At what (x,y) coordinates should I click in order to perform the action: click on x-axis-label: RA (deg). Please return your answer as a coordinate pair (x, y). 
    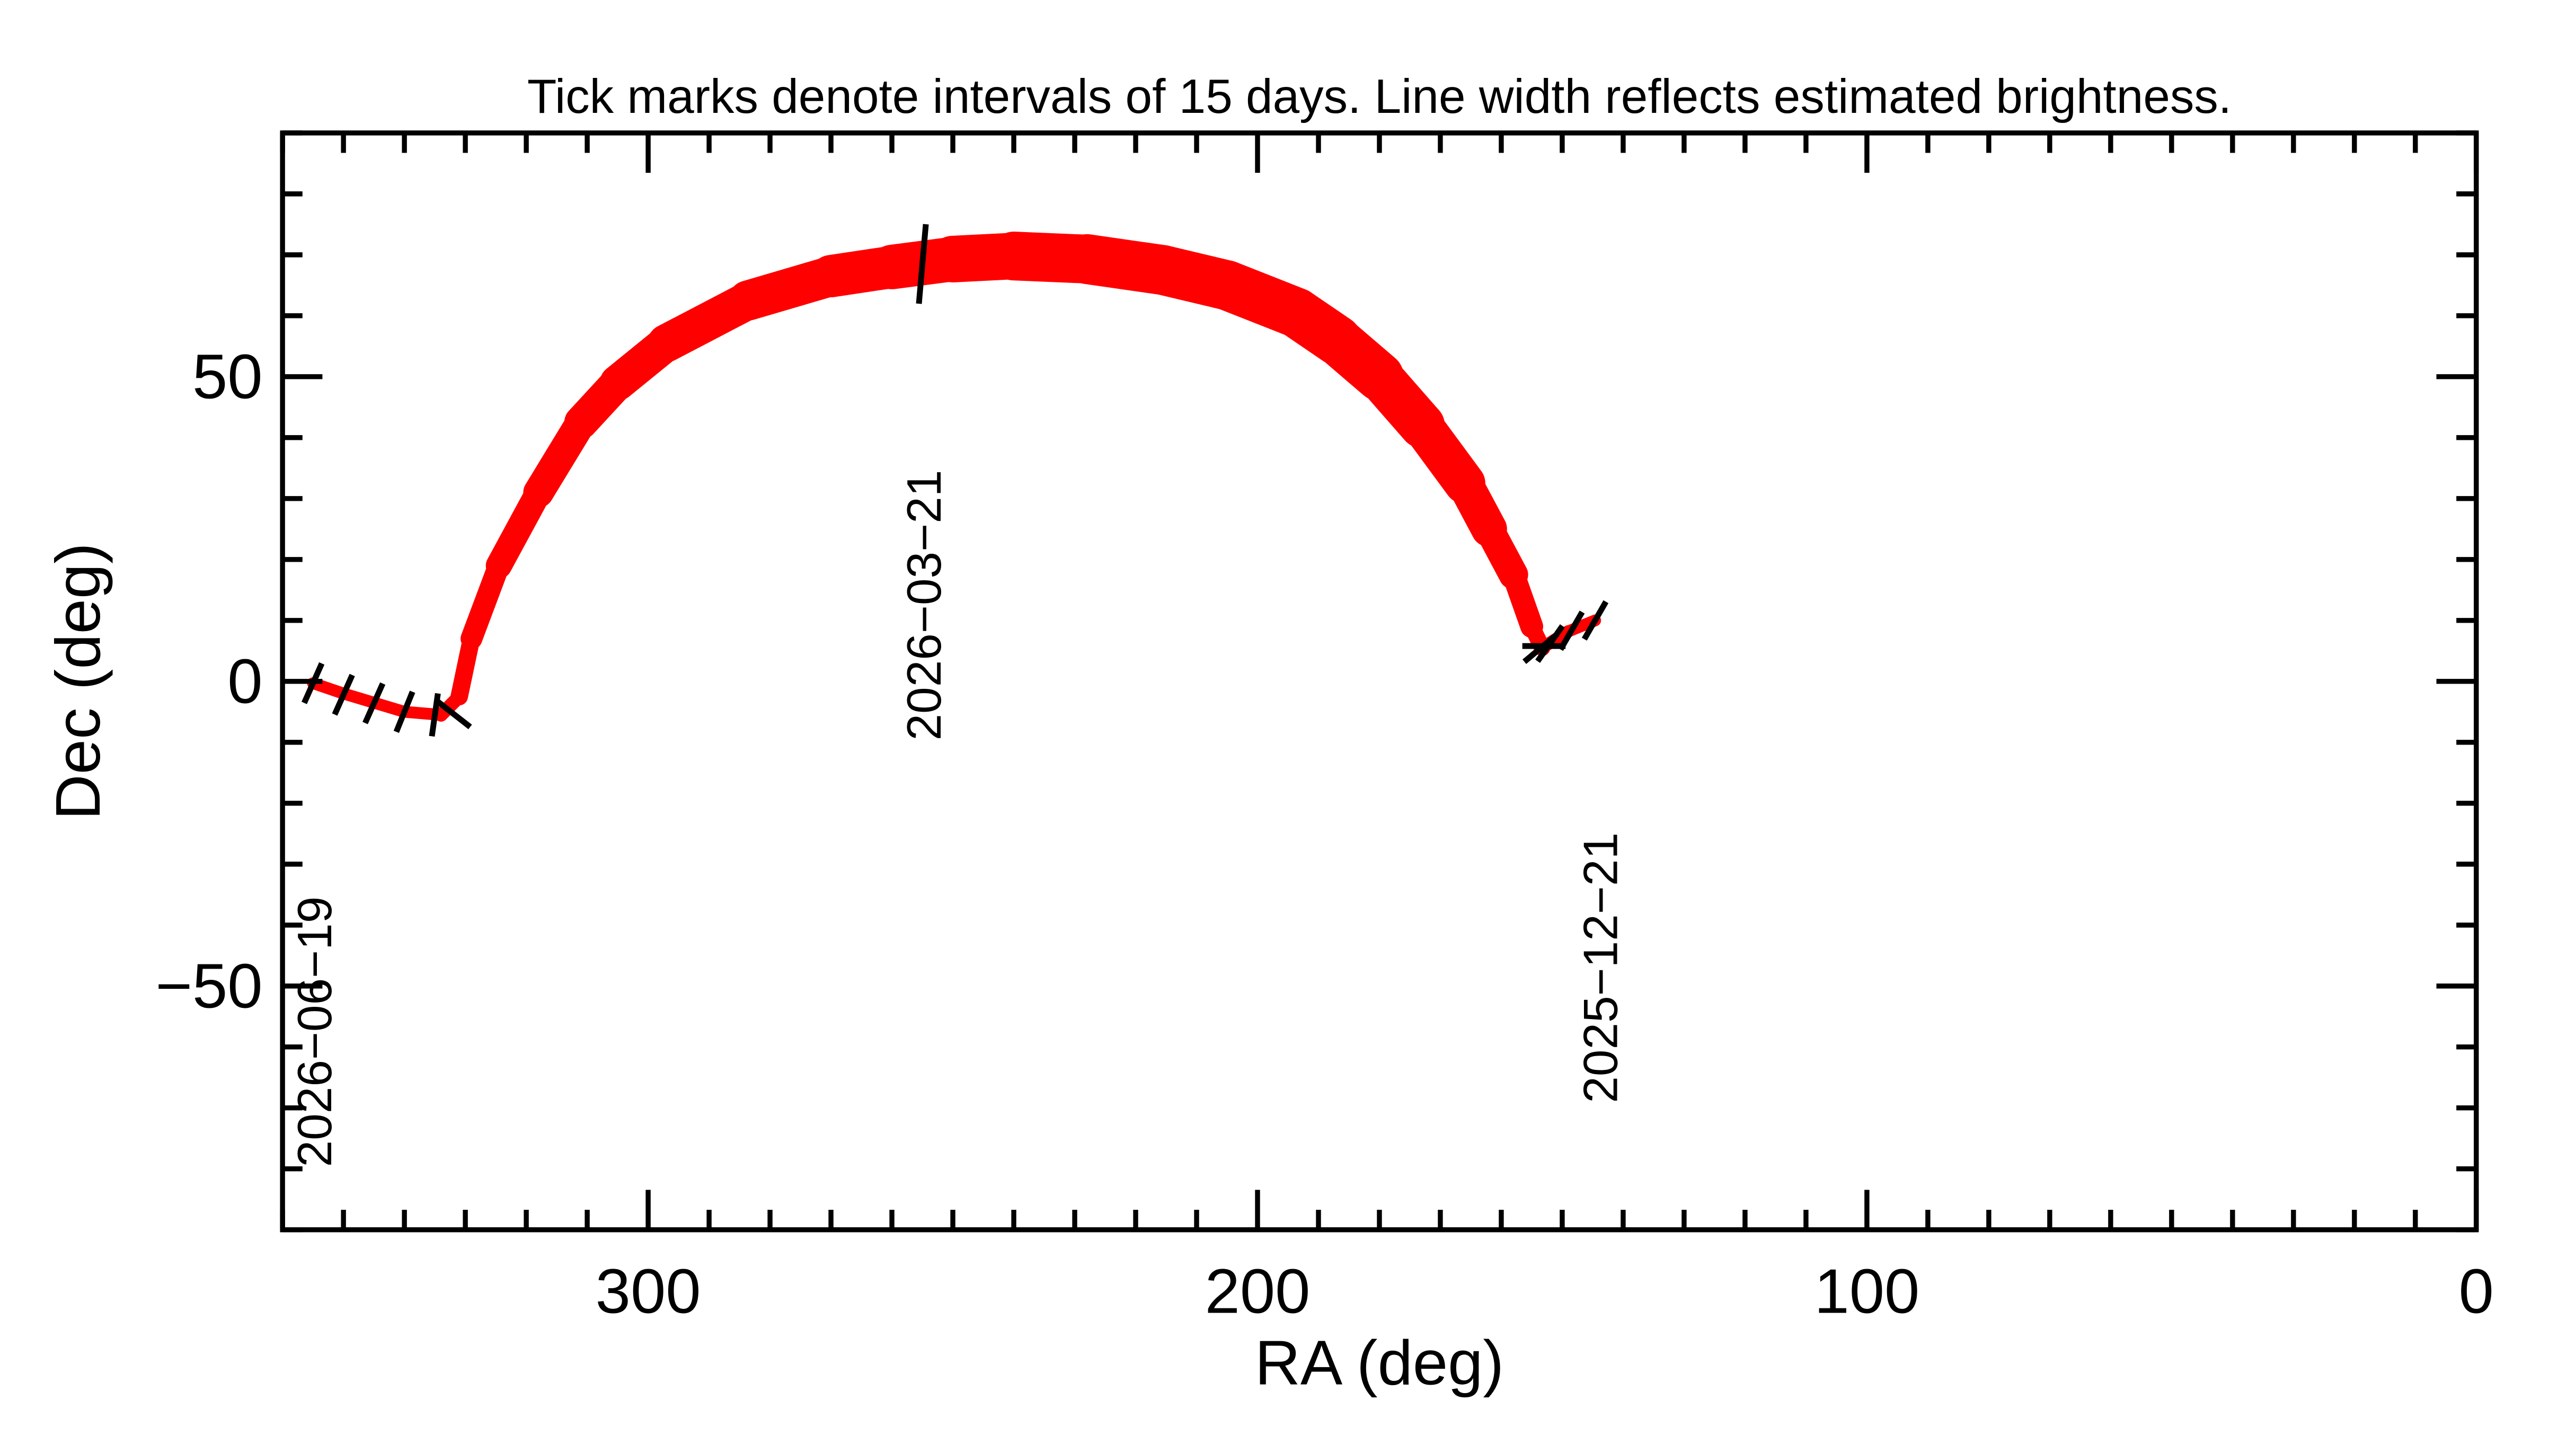
    Looking at the image, I should click on (1379, 1362).